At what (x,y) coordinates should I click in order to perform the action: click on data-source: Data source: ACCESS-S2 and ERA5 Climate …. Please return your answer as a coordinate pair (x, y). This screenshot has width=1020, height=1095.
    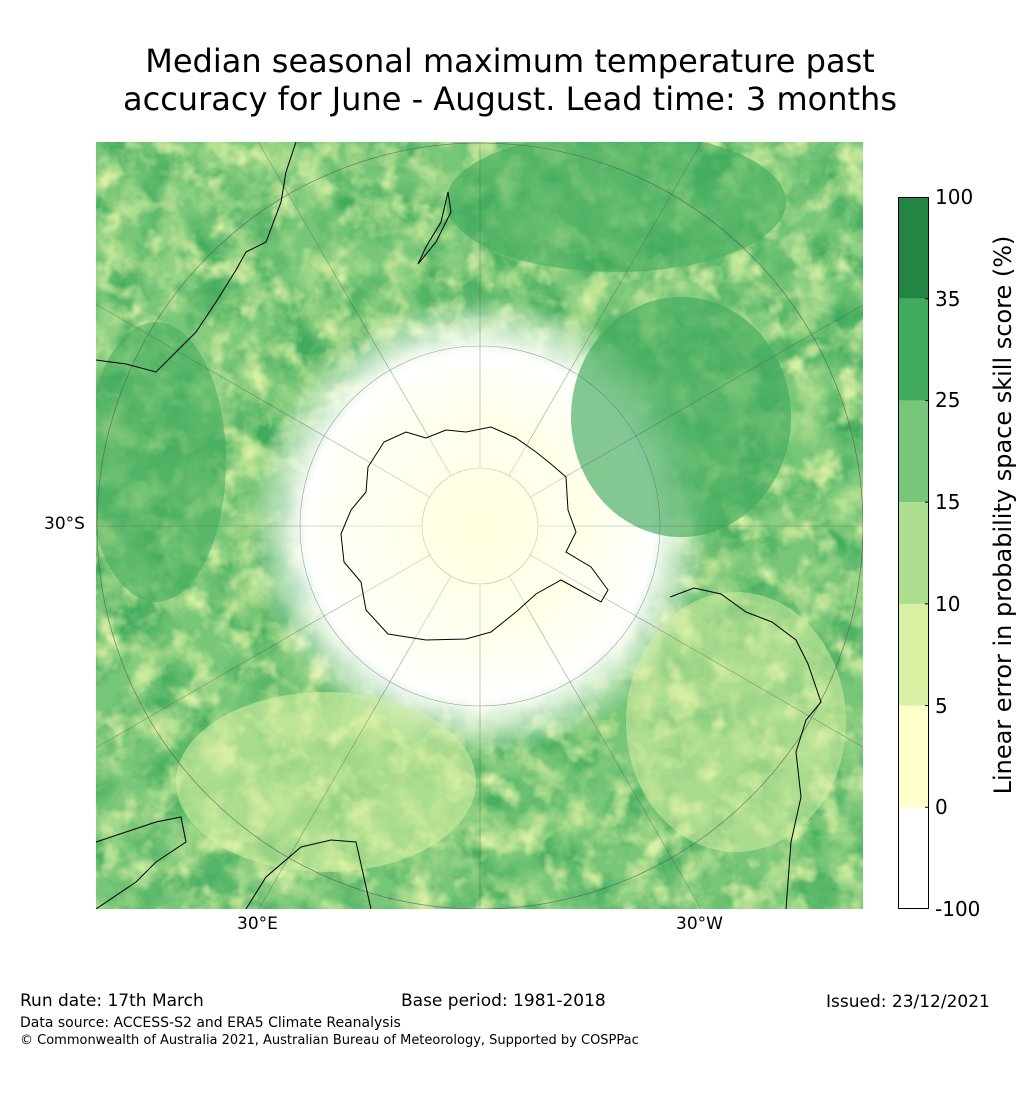
    Looking at the image, I should click on (210, 1023).